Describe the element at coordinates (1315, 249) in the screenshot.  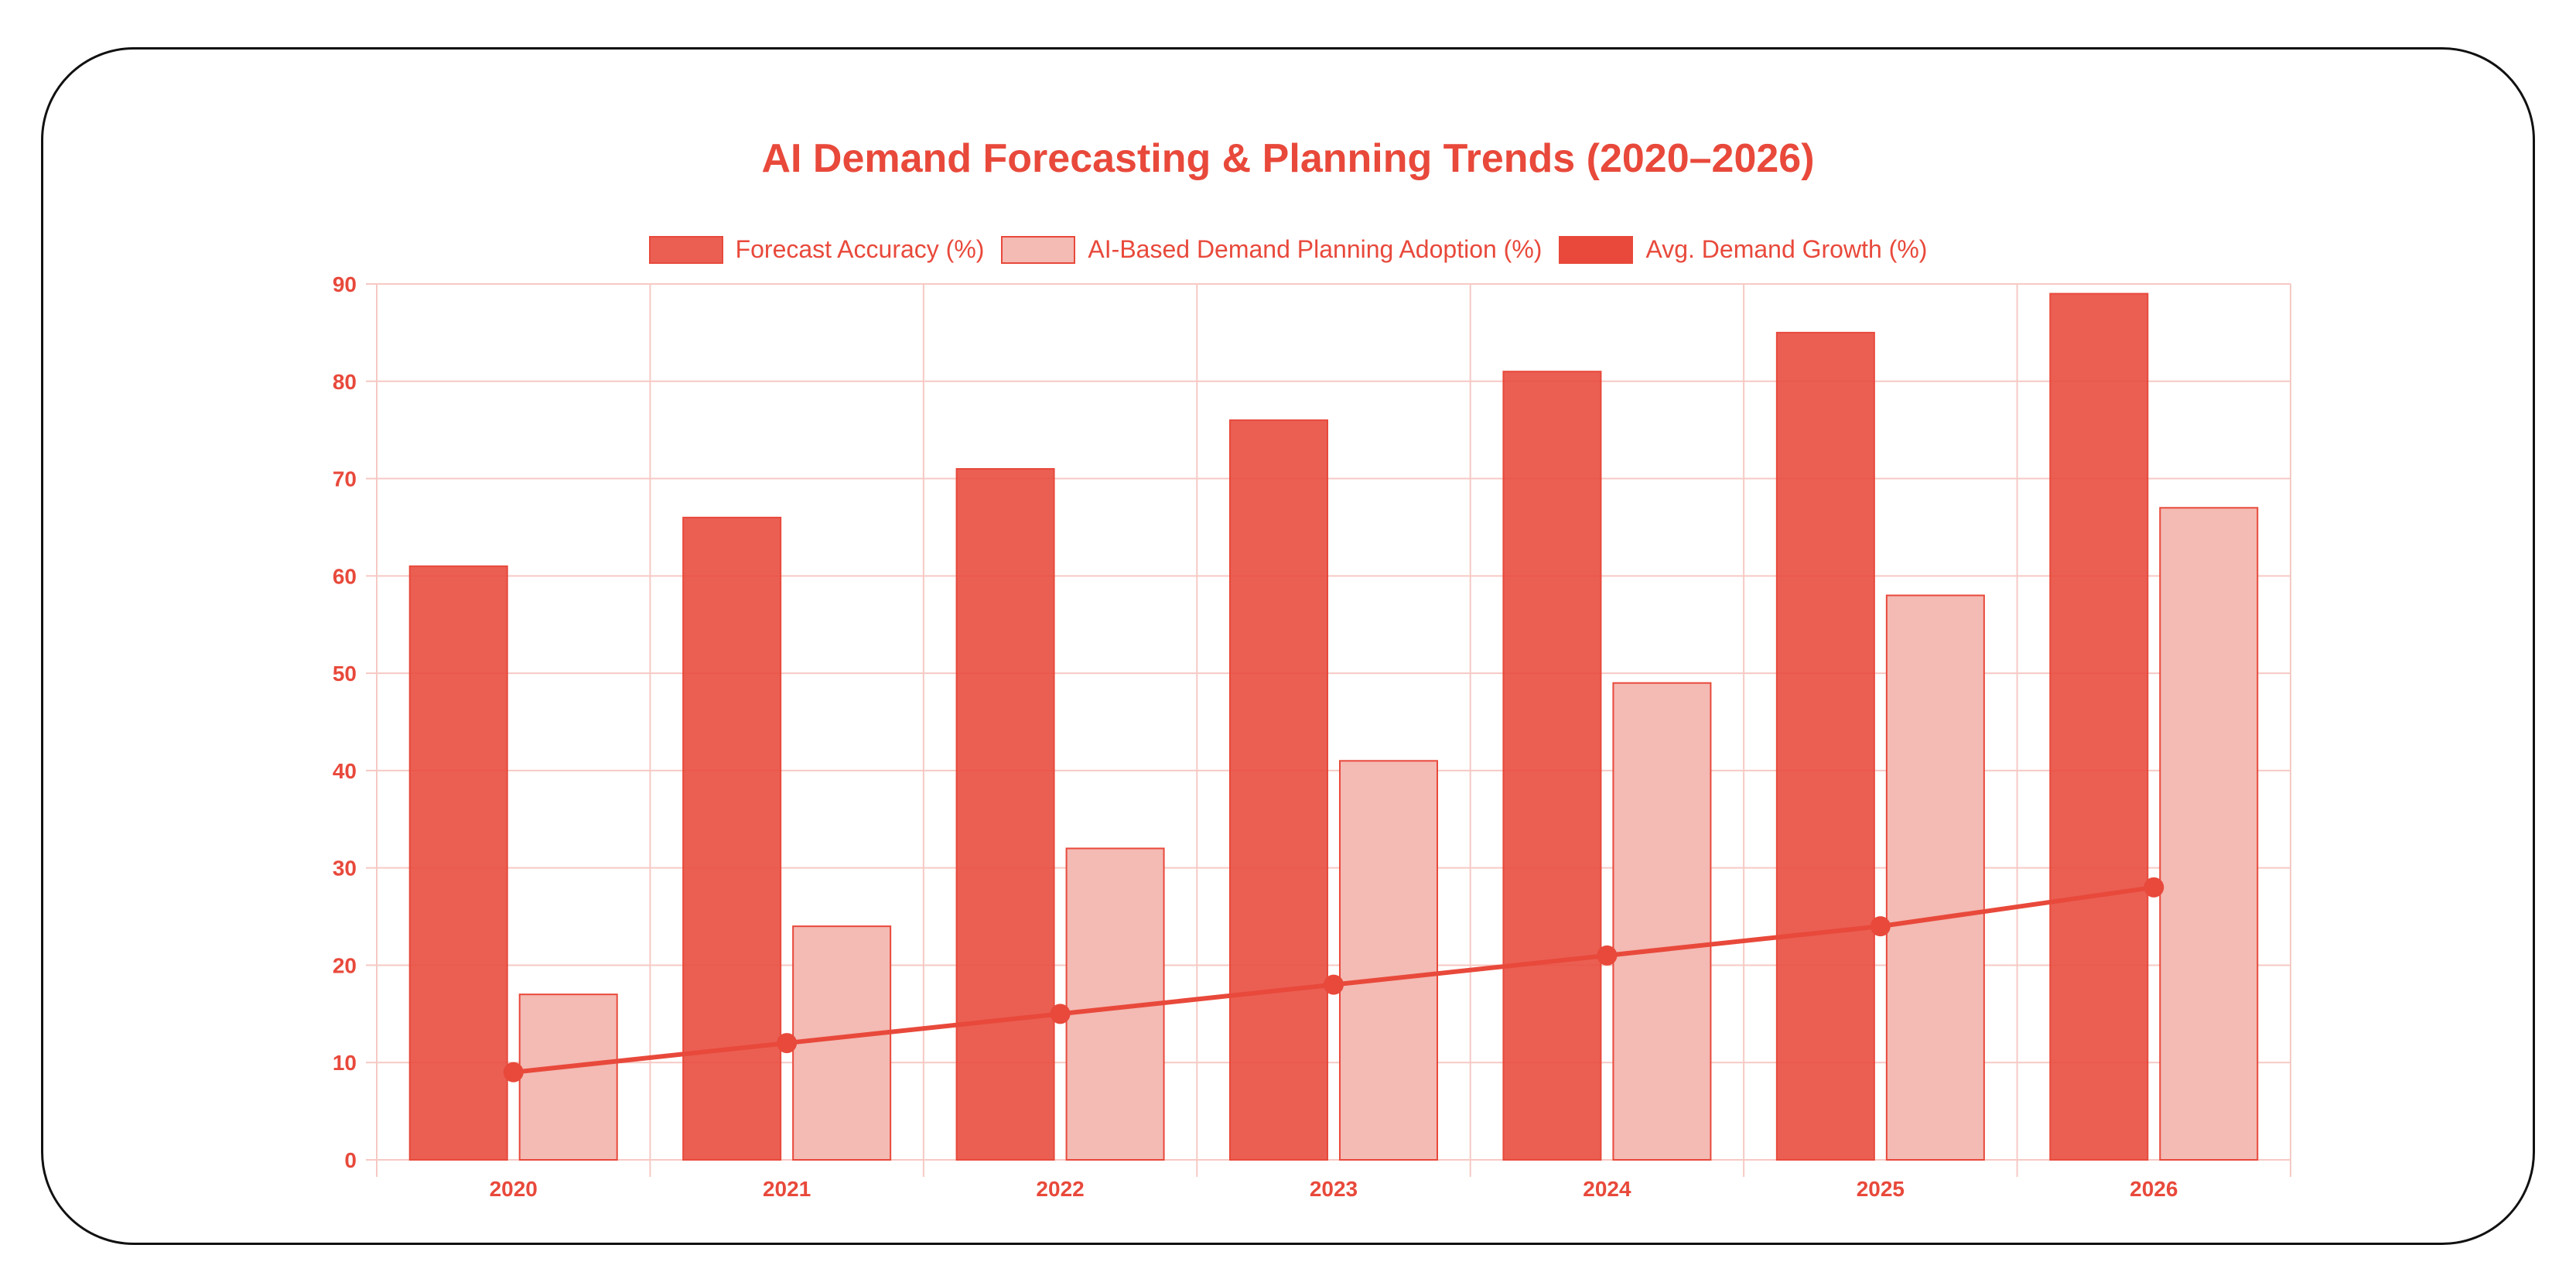
I see `legend-label-ai-adoption: AI-Based Demand Planning Adoption (%)` at that location.